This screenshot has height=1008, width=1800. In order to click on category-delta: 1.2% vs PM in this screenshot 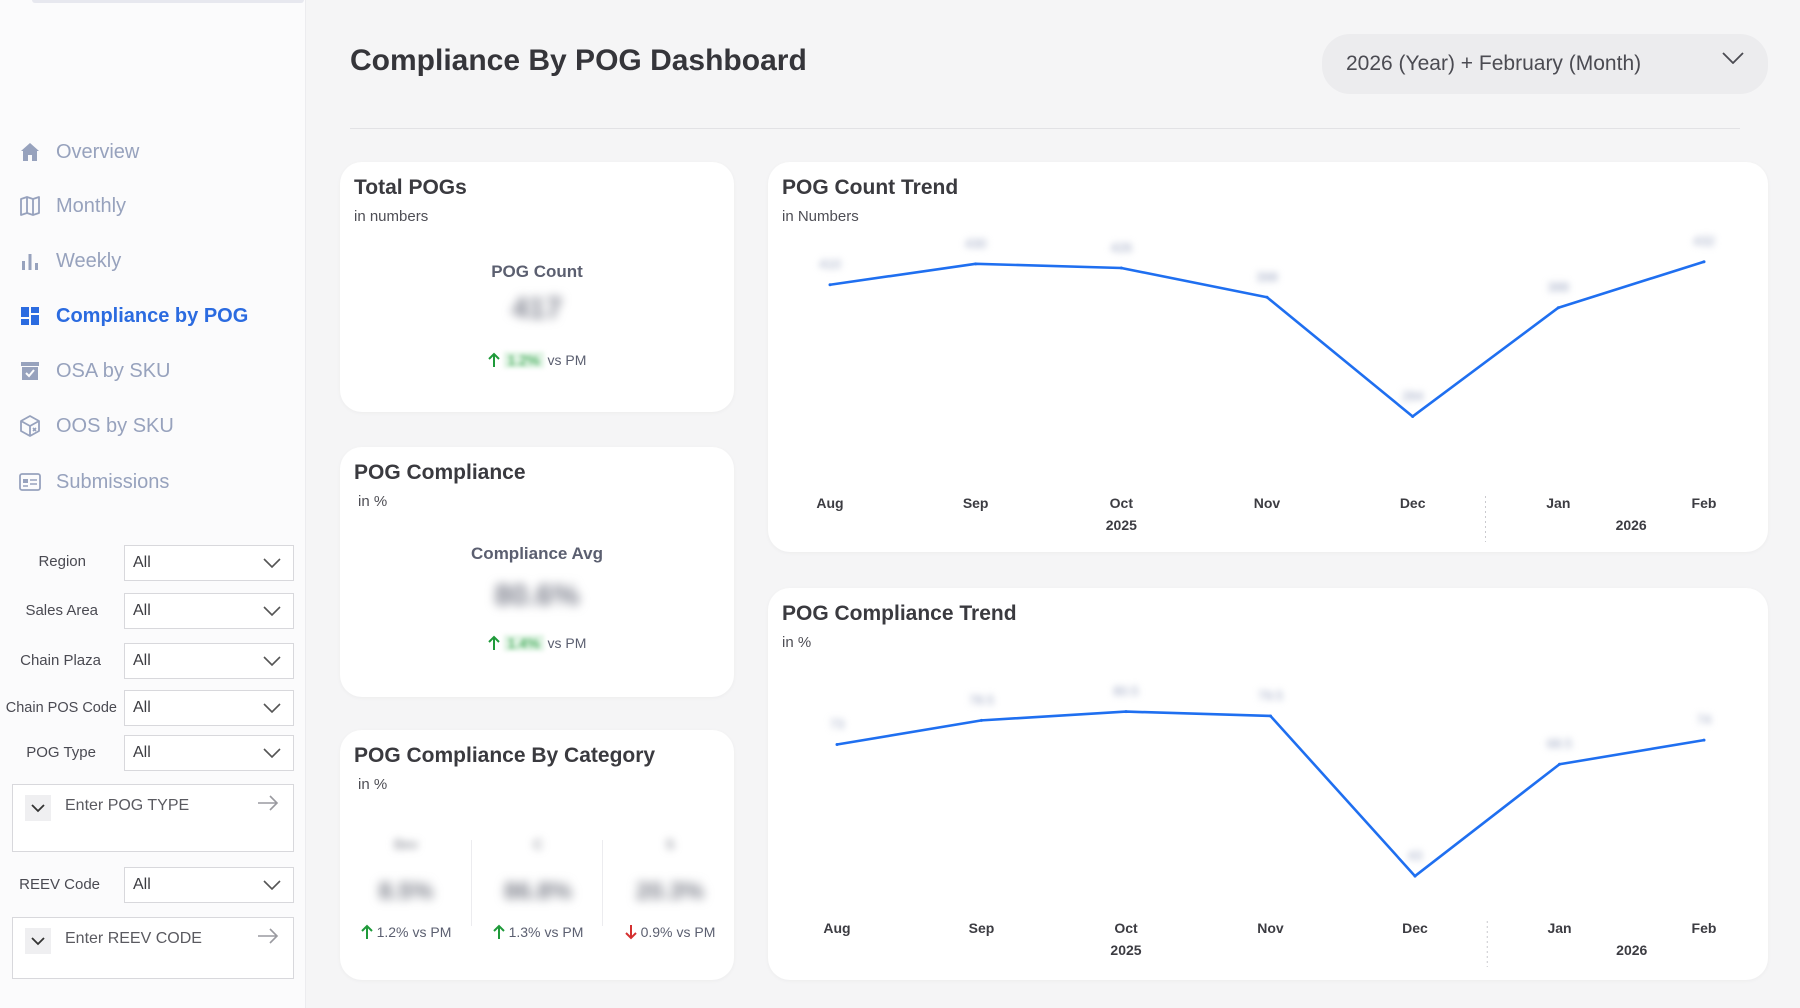, I will do `click(406, 932)`.